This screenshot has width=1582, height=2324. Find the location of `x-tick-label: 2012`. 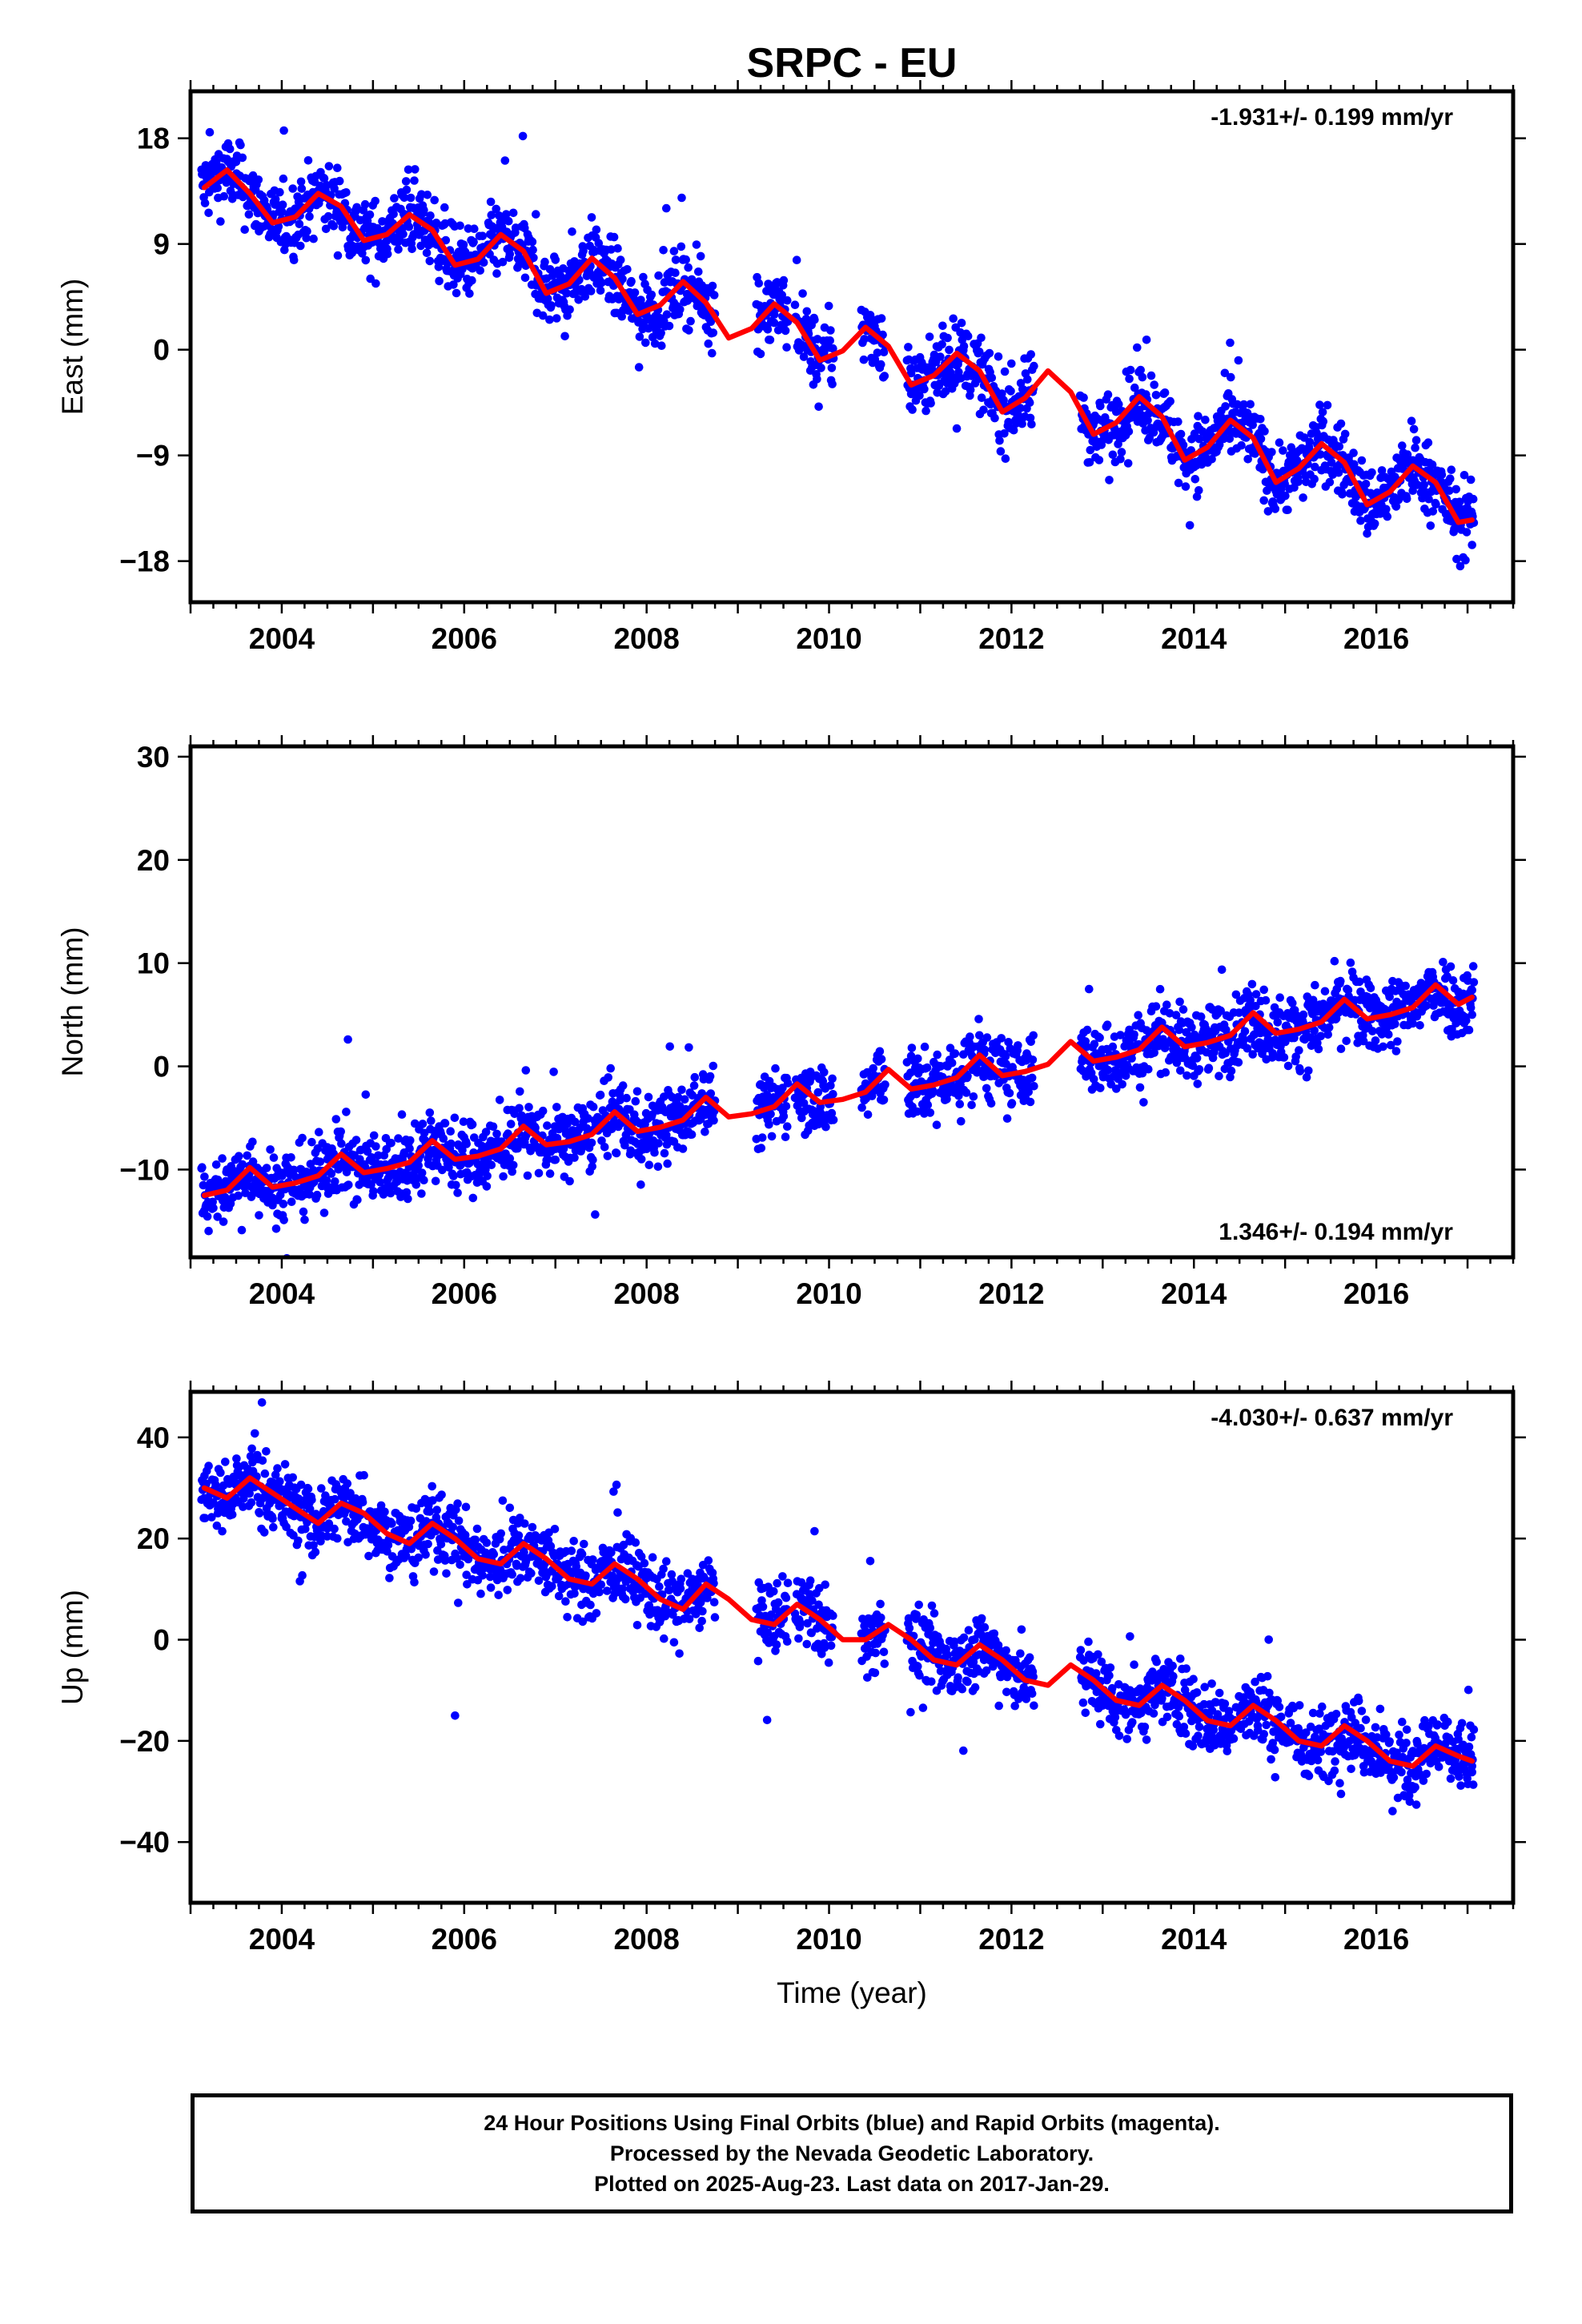

x-tick-label: 2012 is located at coordinates (1011, 1294).